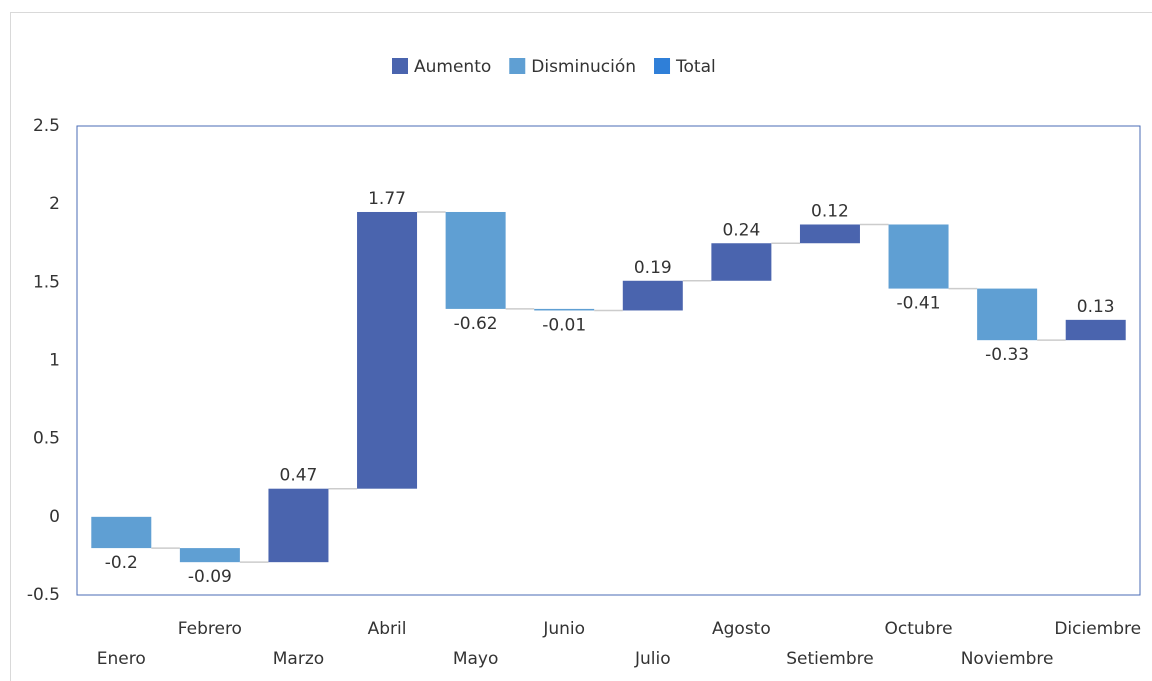 The image size is (1152, 681). I want to click on y-tick-label: 1, so click(54, 361).